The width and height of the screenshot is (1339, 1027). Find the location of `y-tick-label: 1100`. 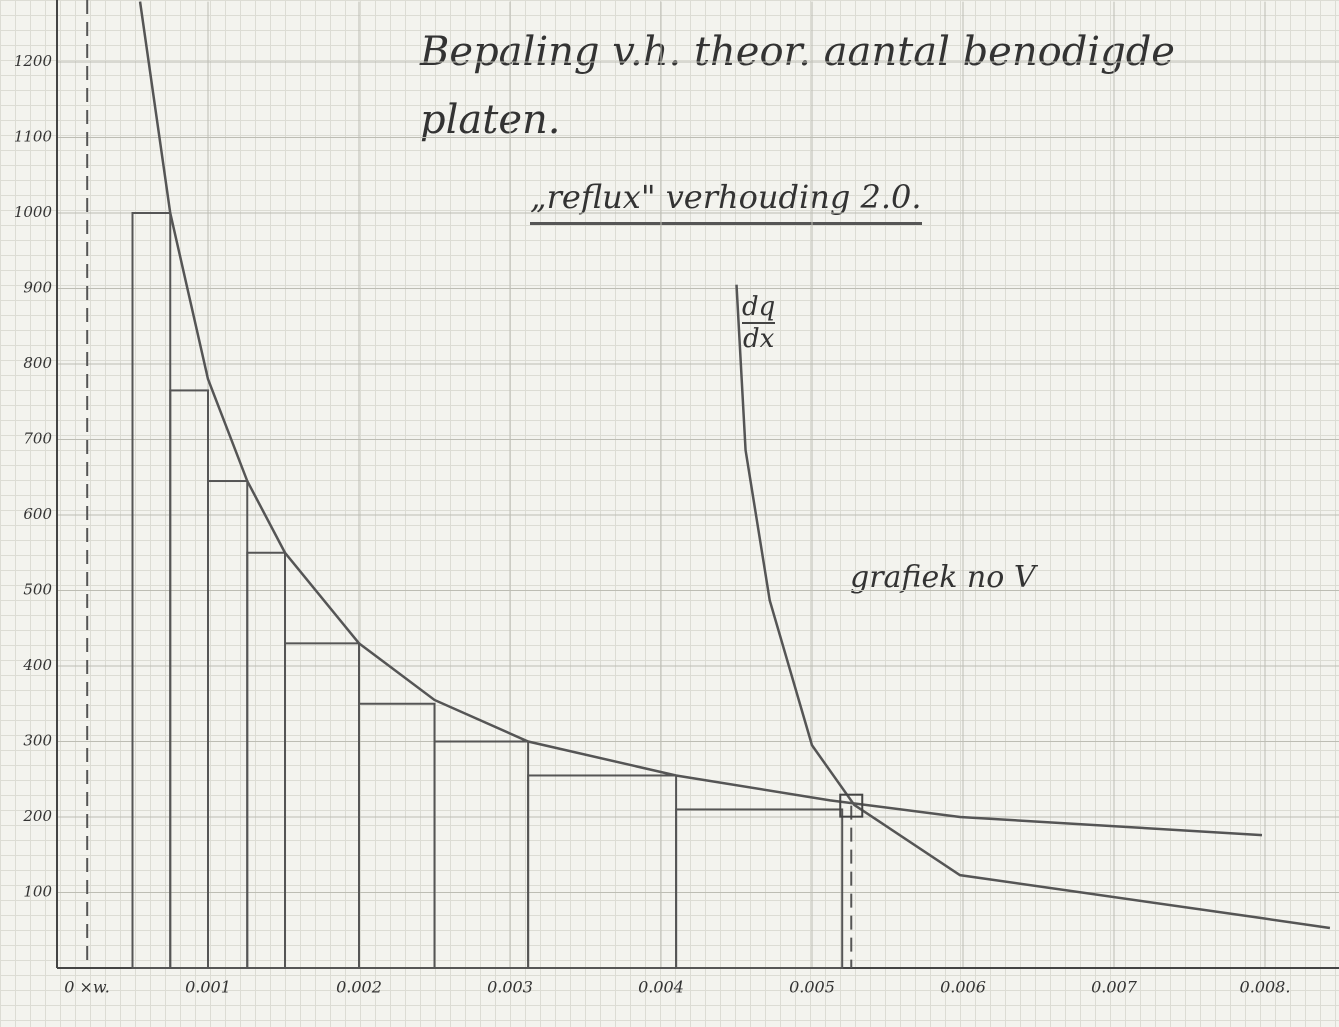

y-tick-label: 1100 is located at coordinates (33, 137).